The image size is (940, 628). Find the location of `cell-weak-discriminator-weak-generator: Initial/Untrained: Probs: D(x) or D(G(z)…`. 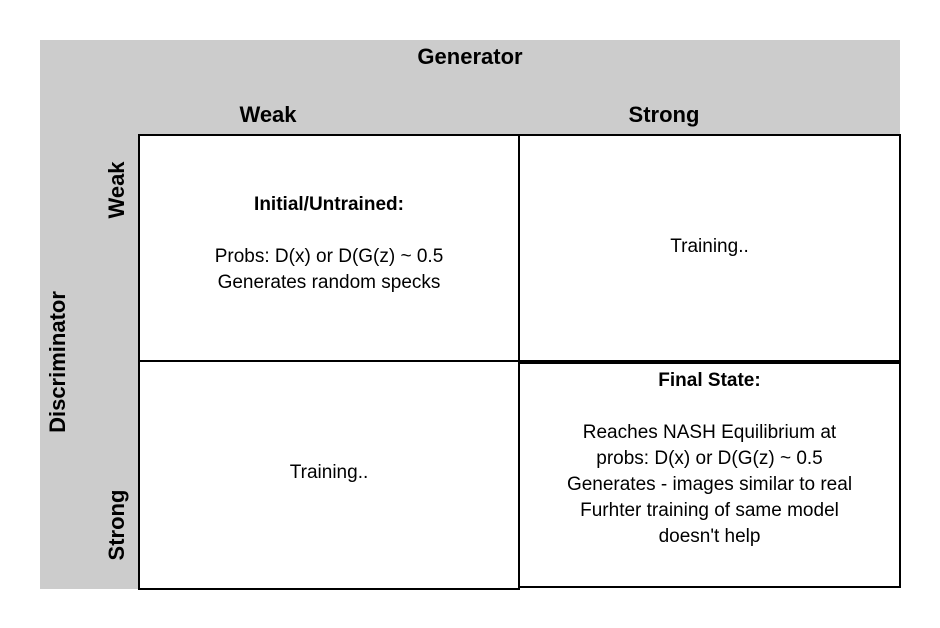

cell-weak-discriminator-weak-generator: Initial/Untrained: Probs: D(x) or D(G(z)… is located at coordinates (329, 248).